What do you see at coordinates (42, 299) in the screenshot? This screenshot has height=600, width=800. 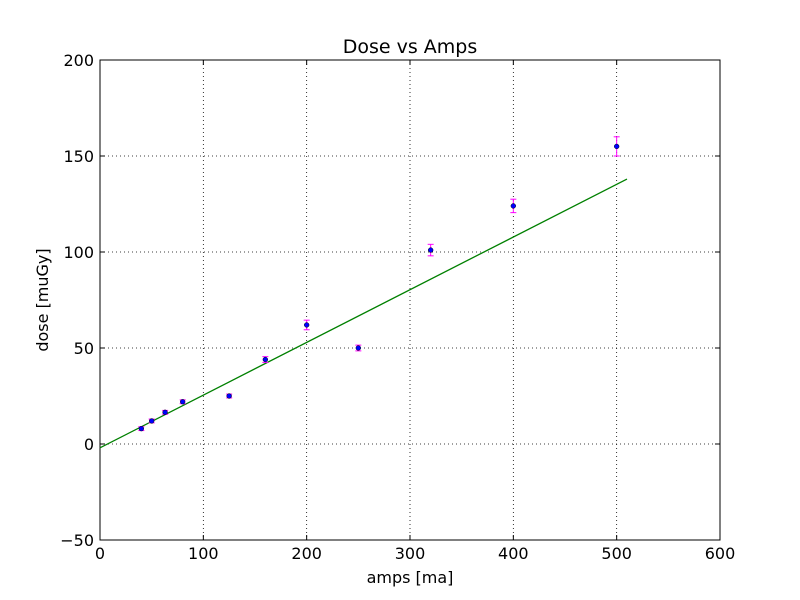 I see `y-axis-label: dose [muGy]` at bounding box center [42, 299].